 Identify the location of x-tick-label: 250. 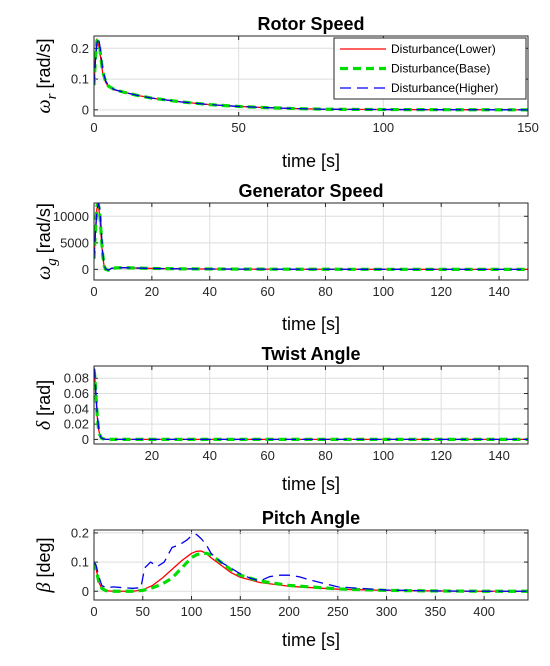
(338, 611).